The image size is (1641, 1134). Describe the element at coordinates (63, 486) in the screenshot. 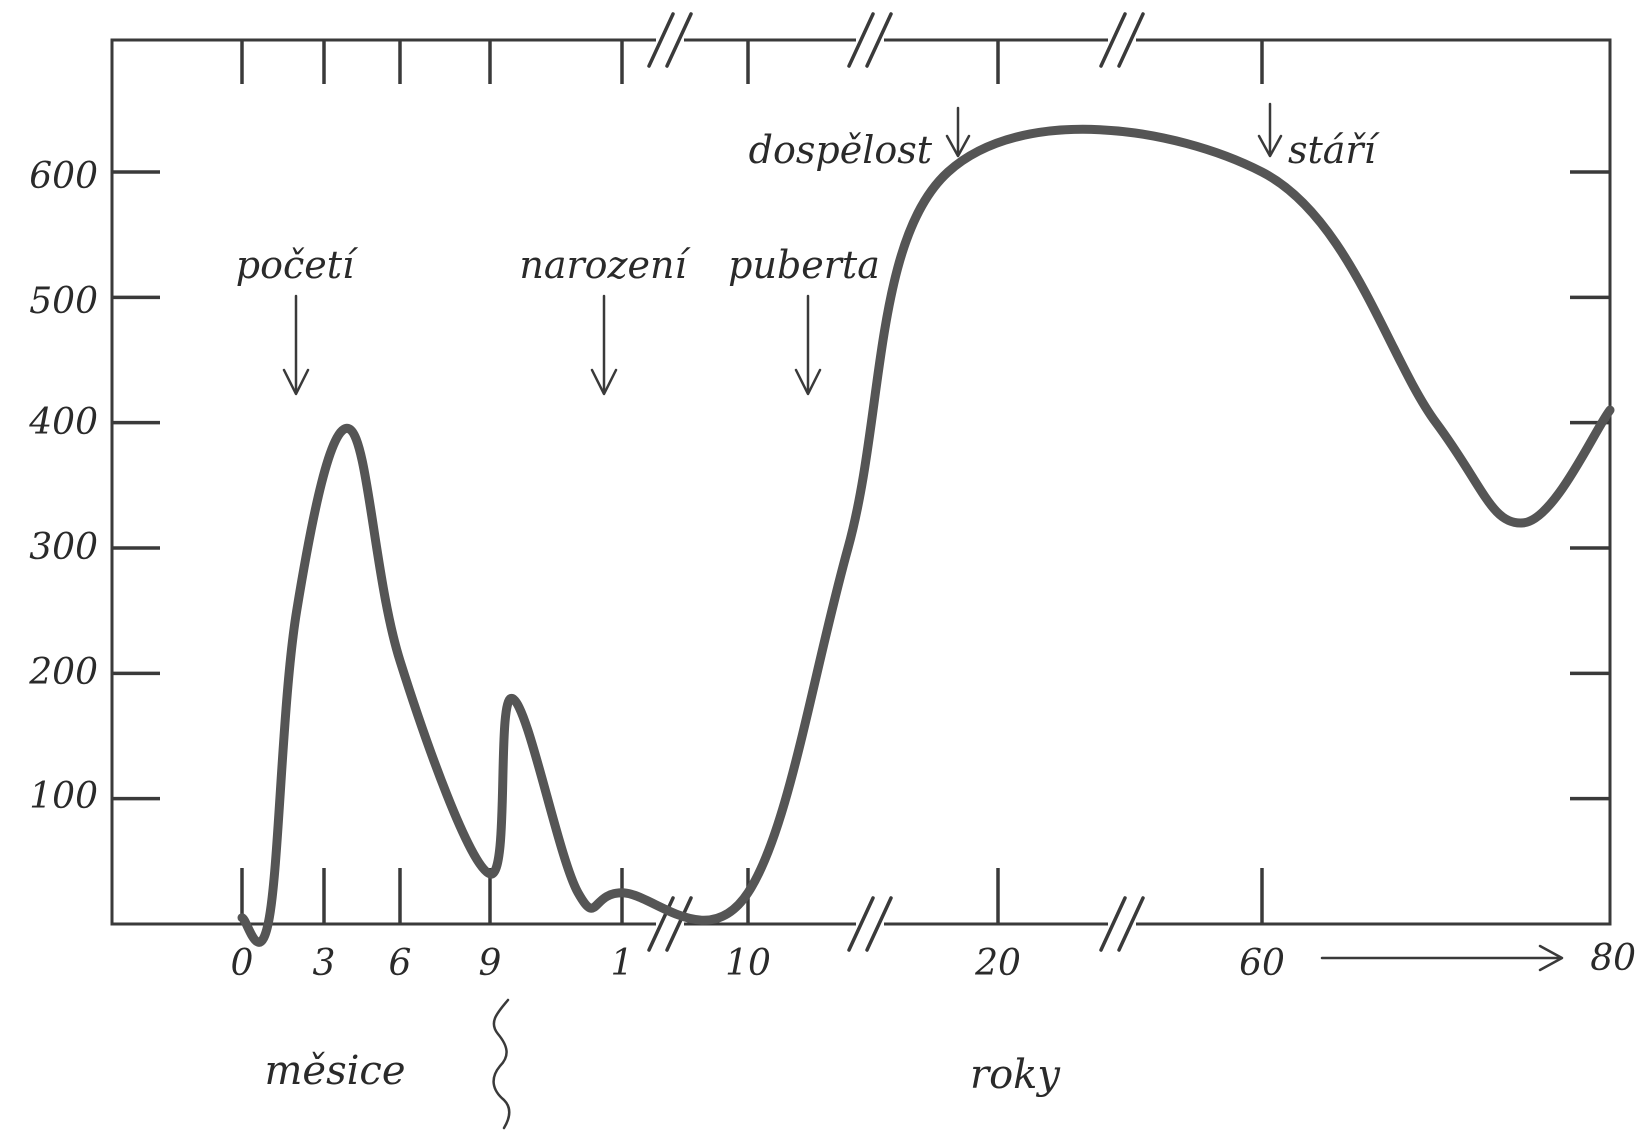

I see `y-axis-labels: 600 500 400 300 200 100` at that location.